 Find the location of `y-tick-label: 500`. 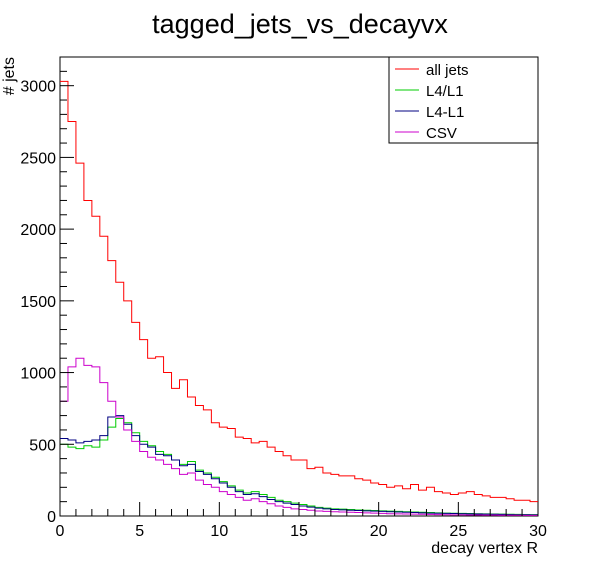

y-tick-label: 500 is located at coordinates (42, 445).